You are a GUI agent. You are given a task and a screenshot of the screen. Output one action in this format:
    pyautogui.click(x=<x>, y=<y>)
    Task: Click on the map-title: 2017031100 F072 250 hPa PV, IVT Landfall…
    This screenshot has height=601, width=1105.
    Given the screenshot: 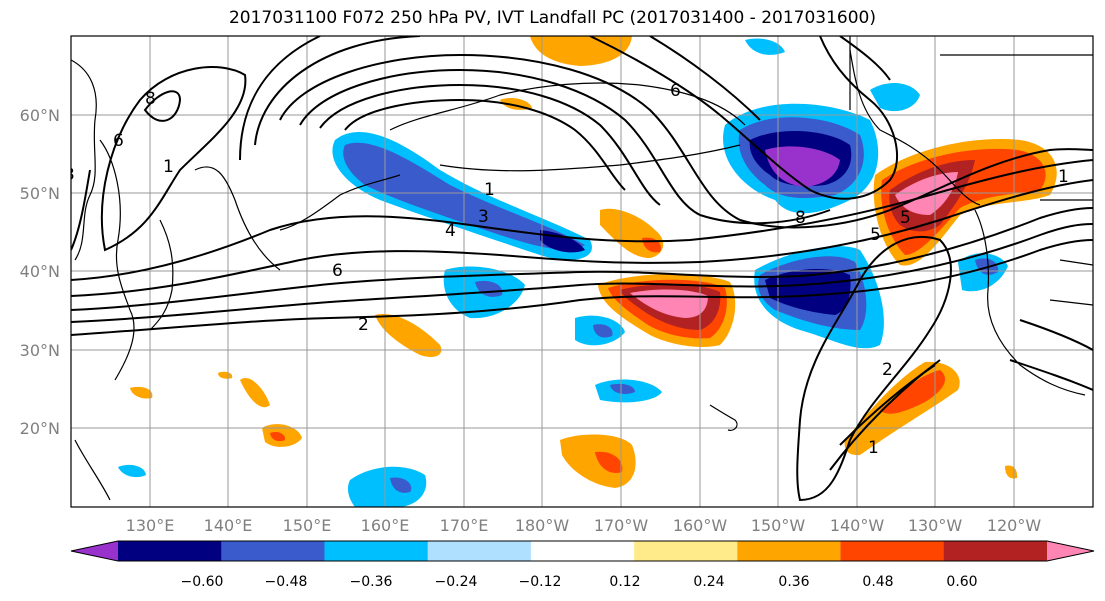 What is the action you would take?
    pyautogui.click(x=552, y=18)
    